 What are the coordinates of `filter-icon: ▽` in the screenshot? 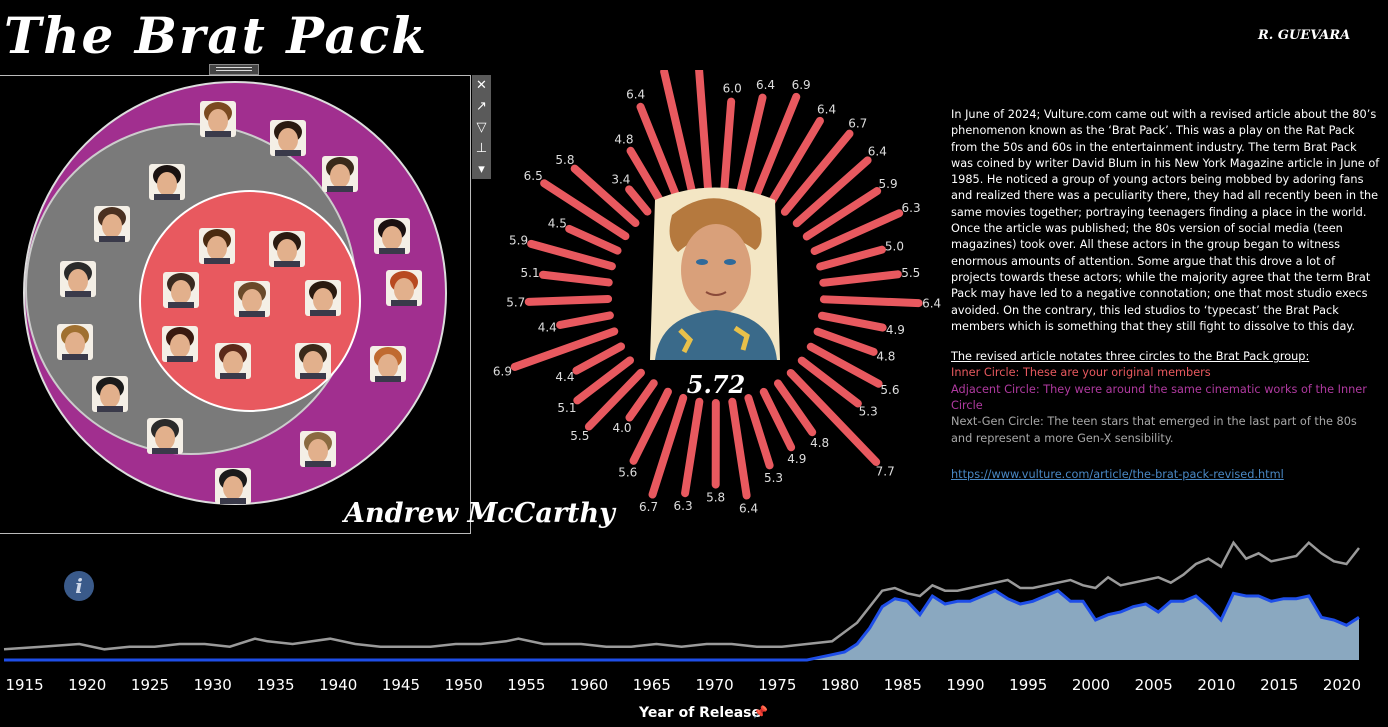 It's located at (481, 127).